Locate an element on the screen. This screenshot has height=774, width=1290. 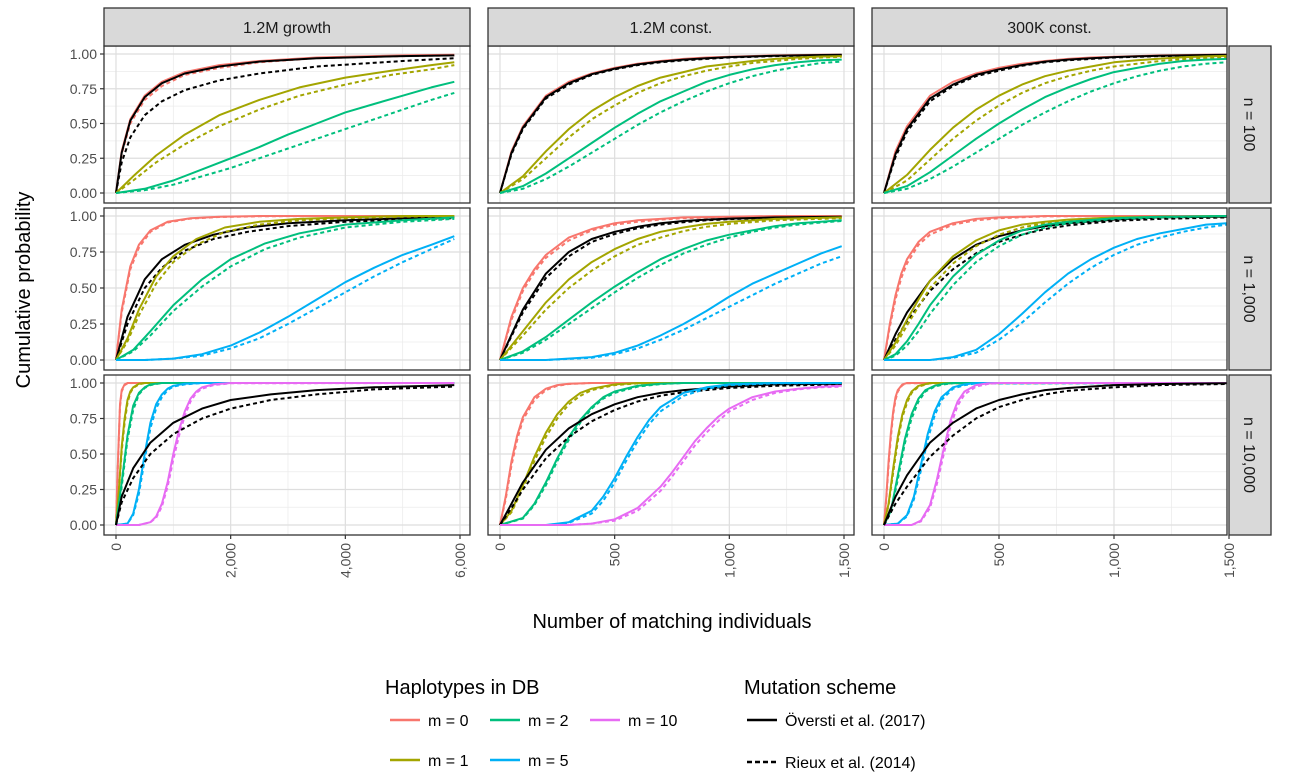
legend-color-title: Haplotypes in DB is located at coordinates (462, 688).